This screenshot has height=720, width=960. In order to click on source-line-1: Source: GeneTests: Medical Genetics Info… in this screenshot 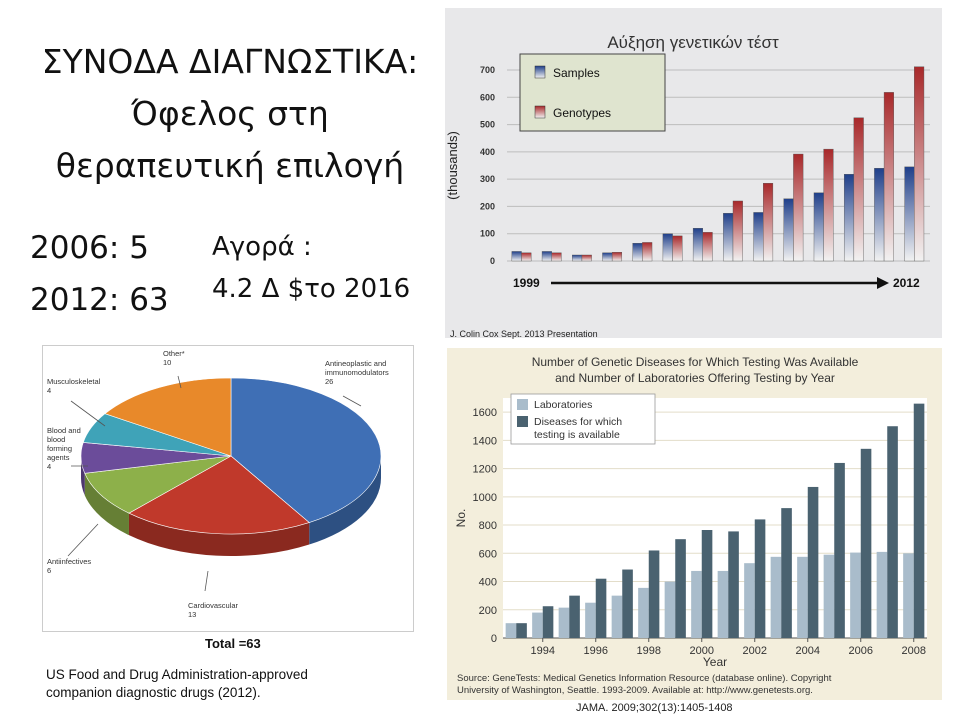, I will do `click(644, 678)`.